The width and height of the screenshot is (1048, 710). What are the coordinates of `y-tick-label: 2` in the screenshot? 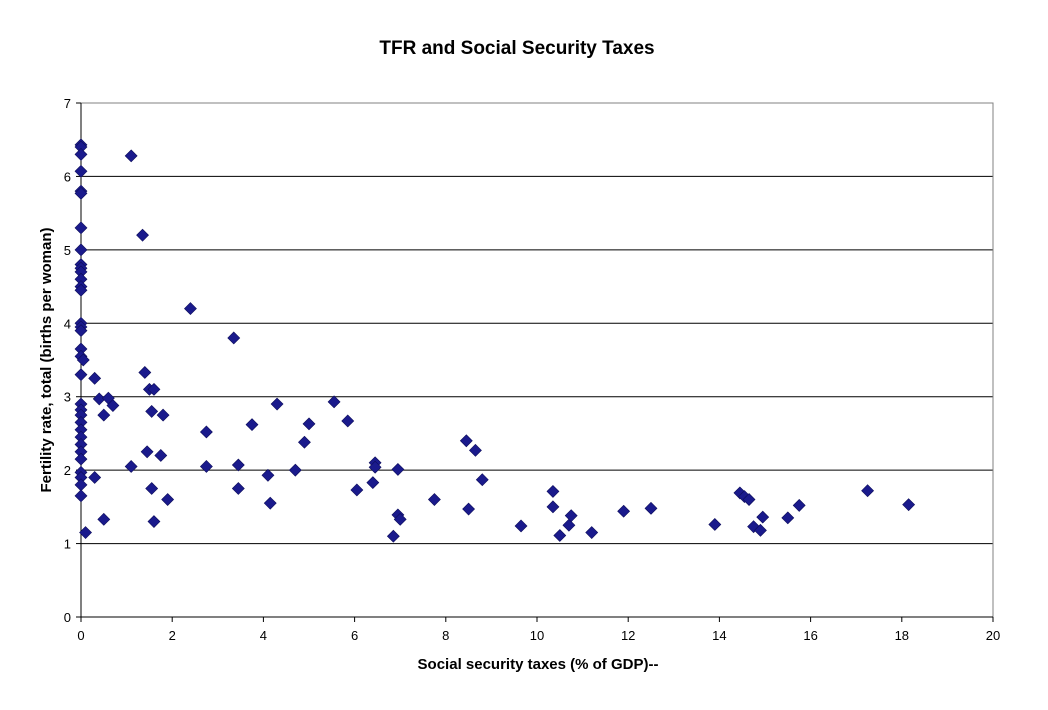 It's located at (67, 470).